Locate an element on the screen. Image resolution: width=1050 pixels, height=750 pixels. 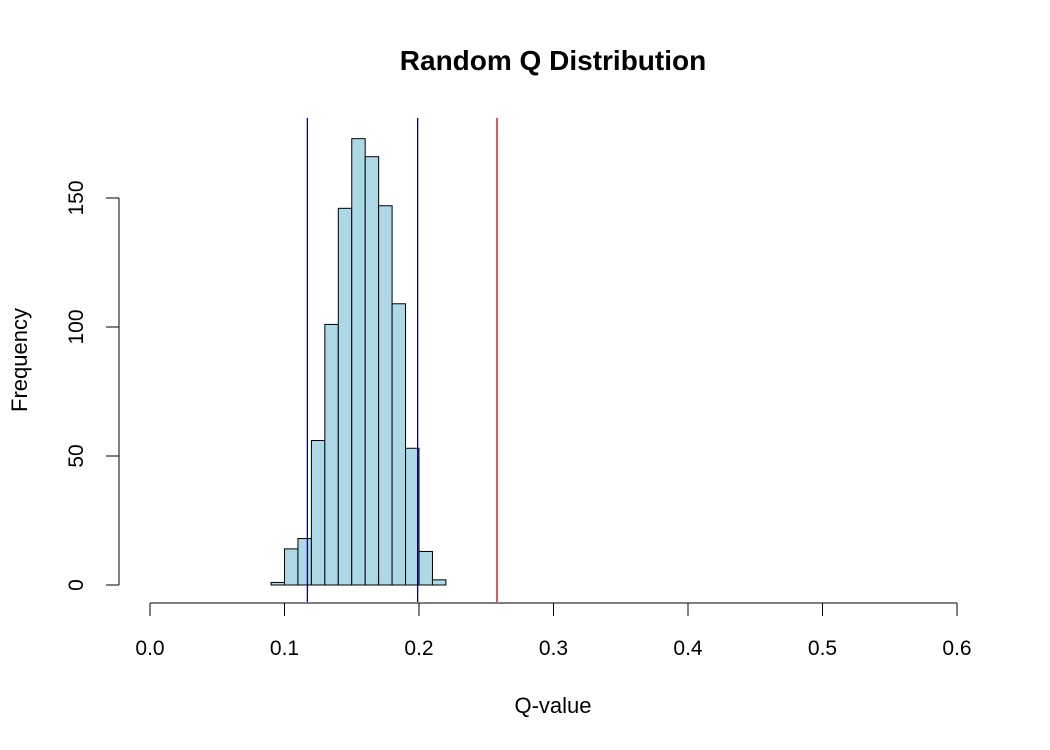
histogram-bars is located at coordinates (358, 362).